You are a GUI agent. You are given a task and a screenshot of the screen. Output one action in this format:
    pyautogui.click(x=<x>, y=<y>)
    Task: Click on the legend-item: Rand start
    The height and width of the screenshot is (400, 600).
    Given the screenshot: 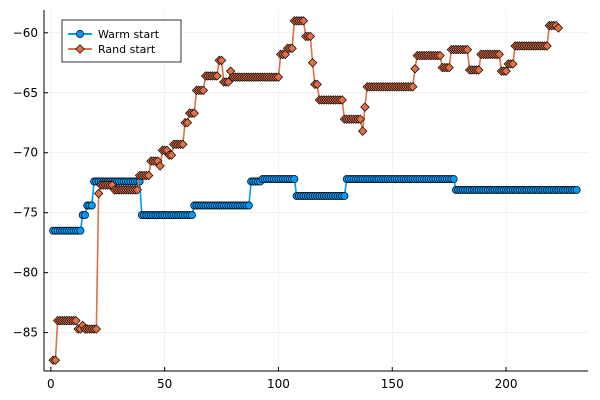 What is the action you would take?
    pyautogui.click(x=112, y=49)
    